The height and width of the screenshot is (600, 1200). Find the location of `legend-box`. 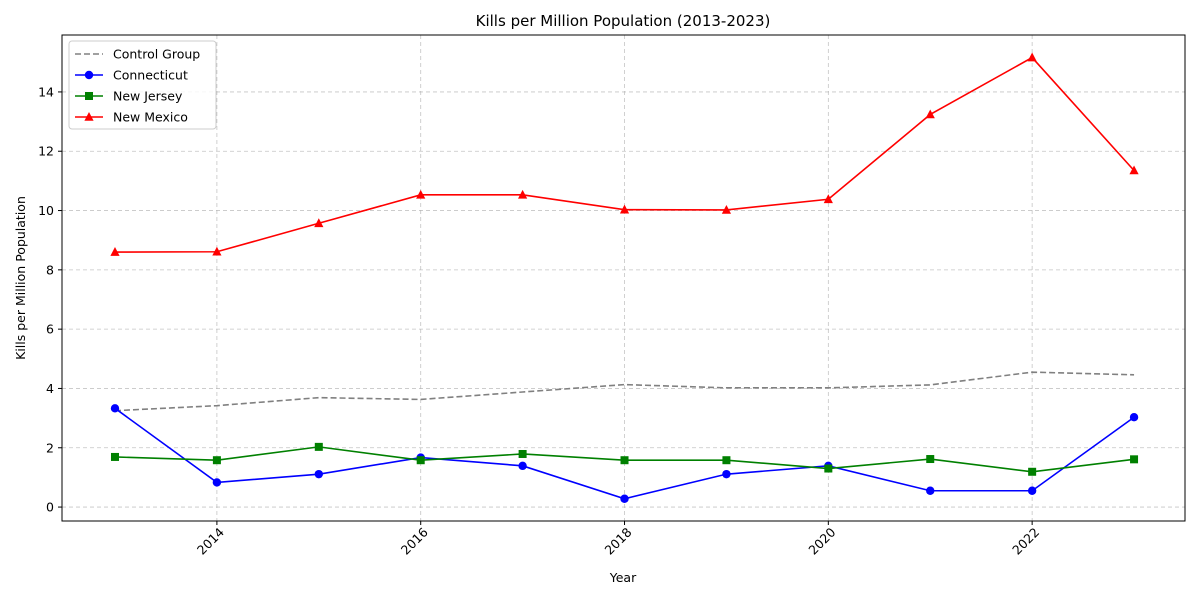

legend-box is located at coordinates (142, 85).